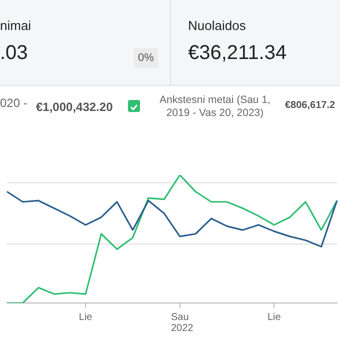 This screenshot has width=340, height=340. I want to click on text: Nuolaidos, so click(217, 25).